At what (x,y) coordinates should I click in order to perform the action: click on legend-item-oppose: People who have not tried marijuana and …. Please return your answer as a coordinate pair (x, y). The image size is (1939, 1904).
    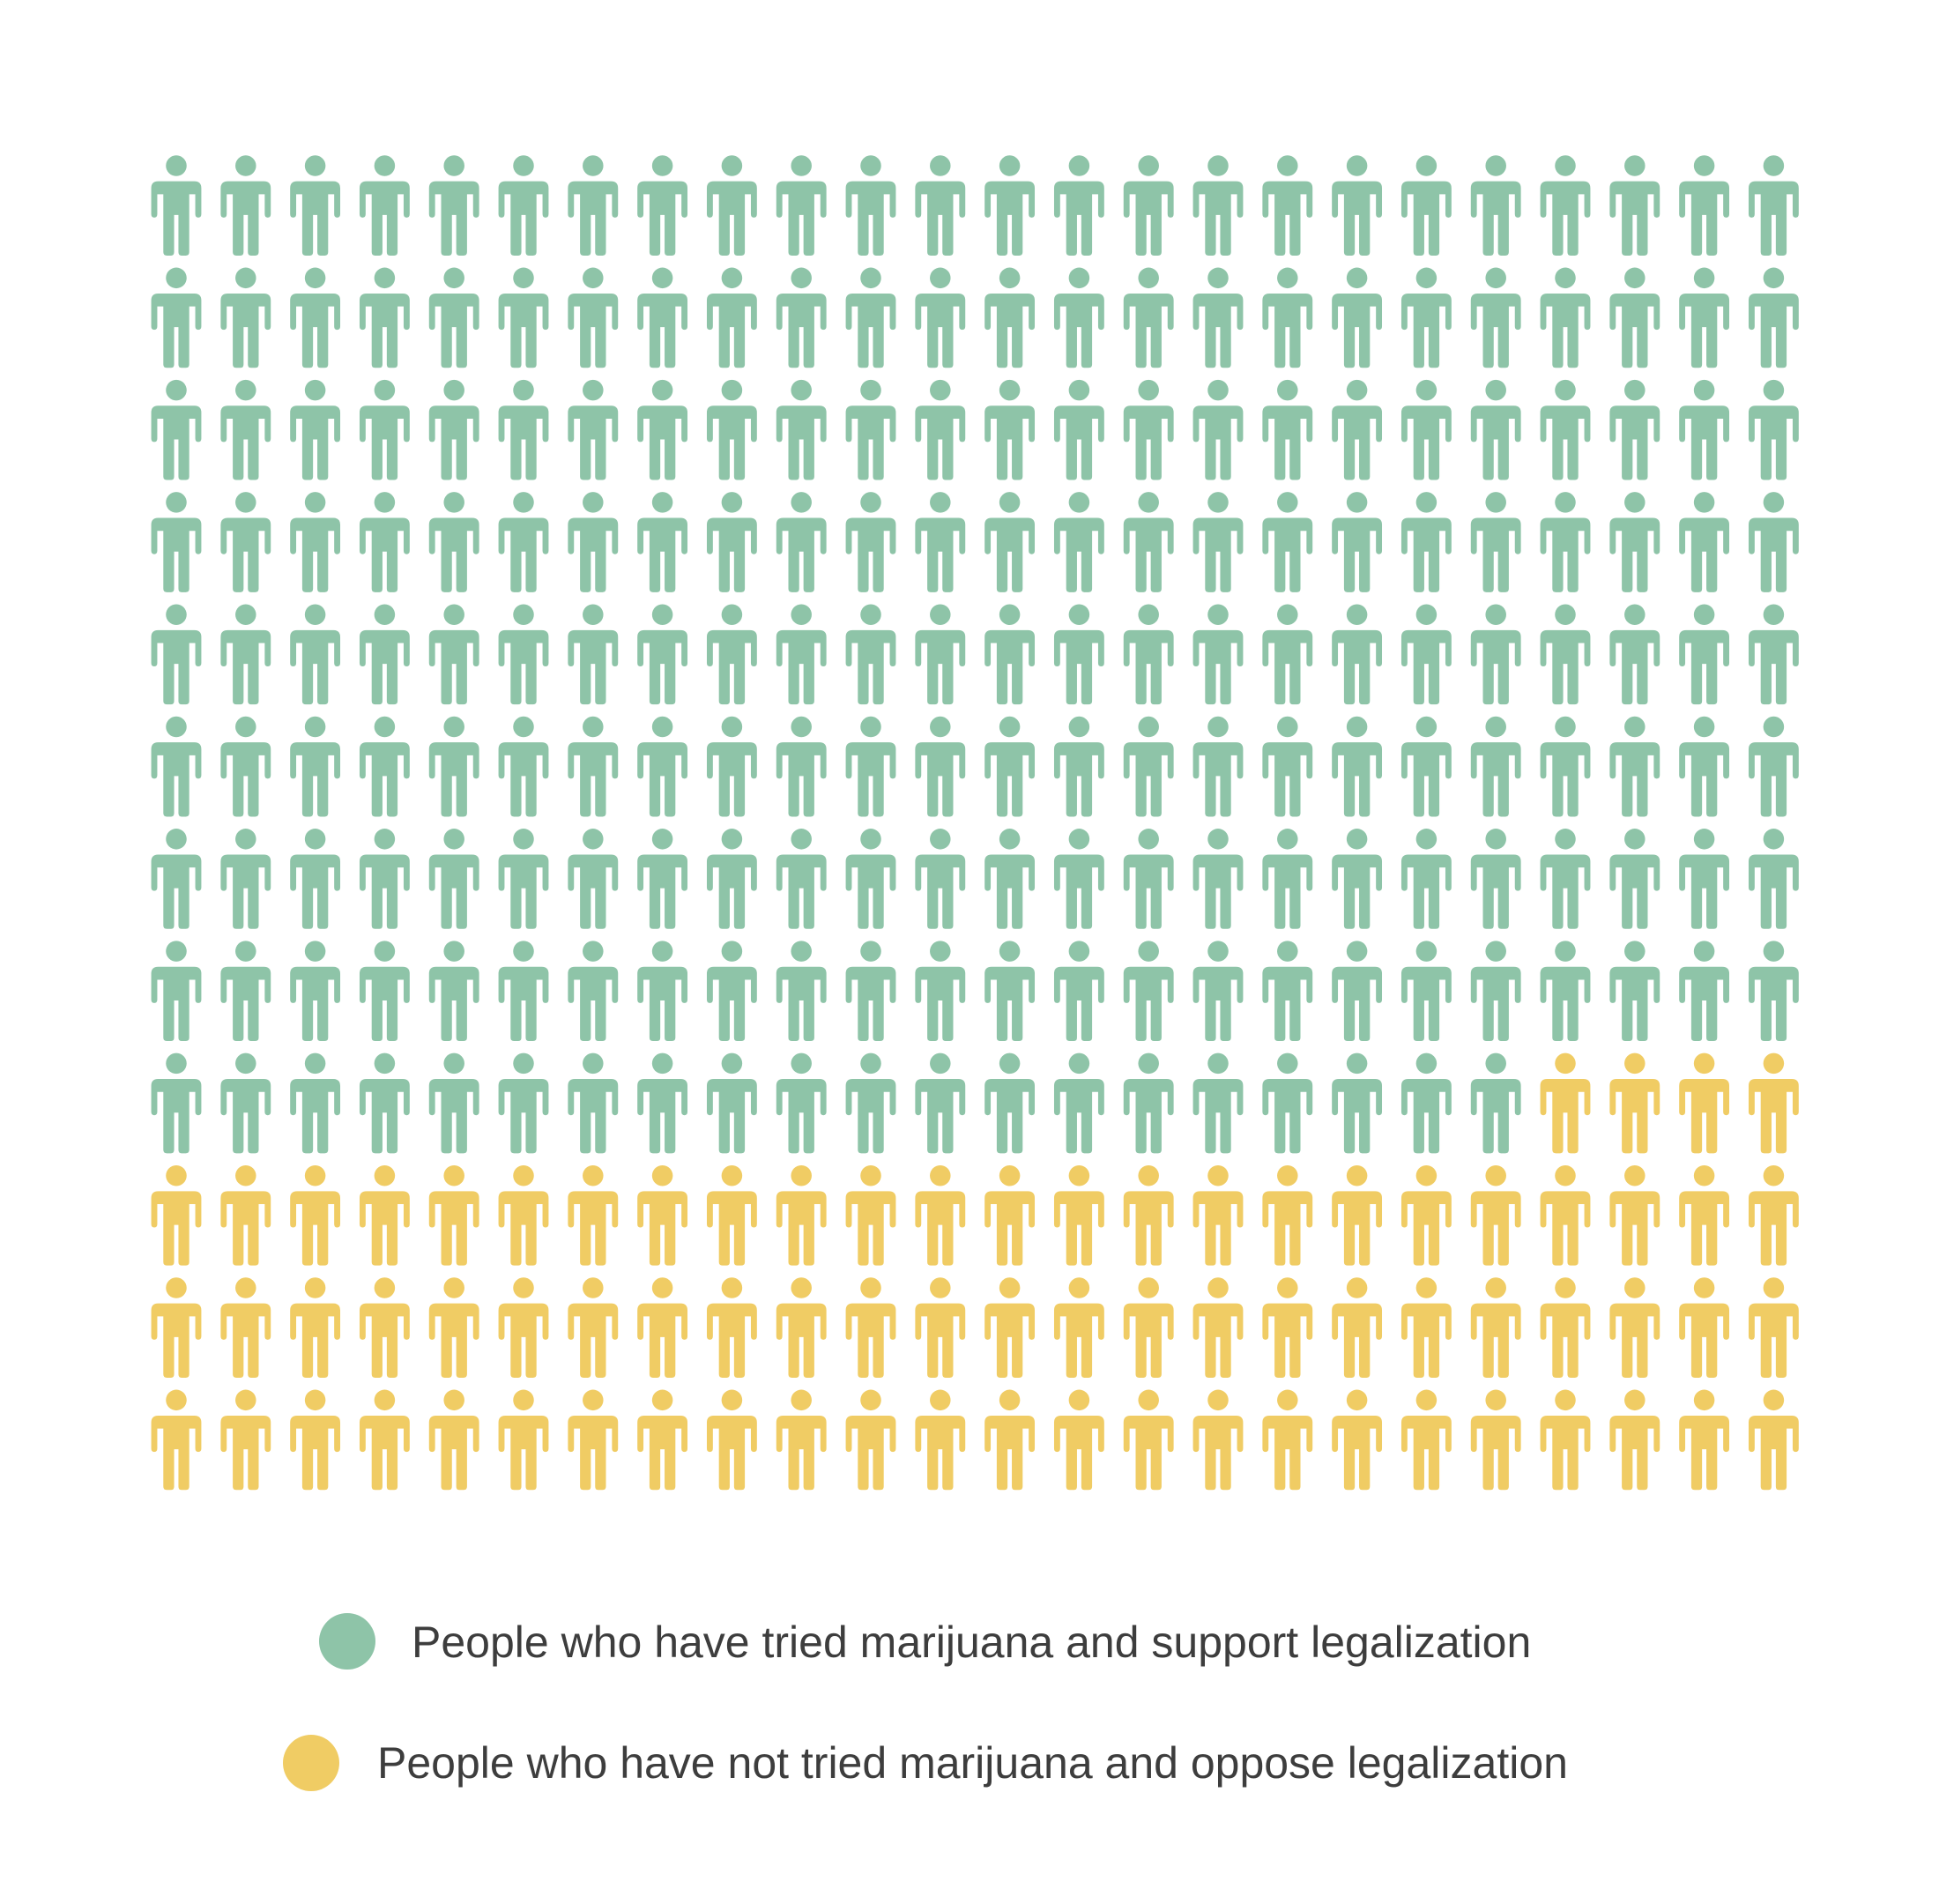
    Looking at the image, I should click on (925, 1763).